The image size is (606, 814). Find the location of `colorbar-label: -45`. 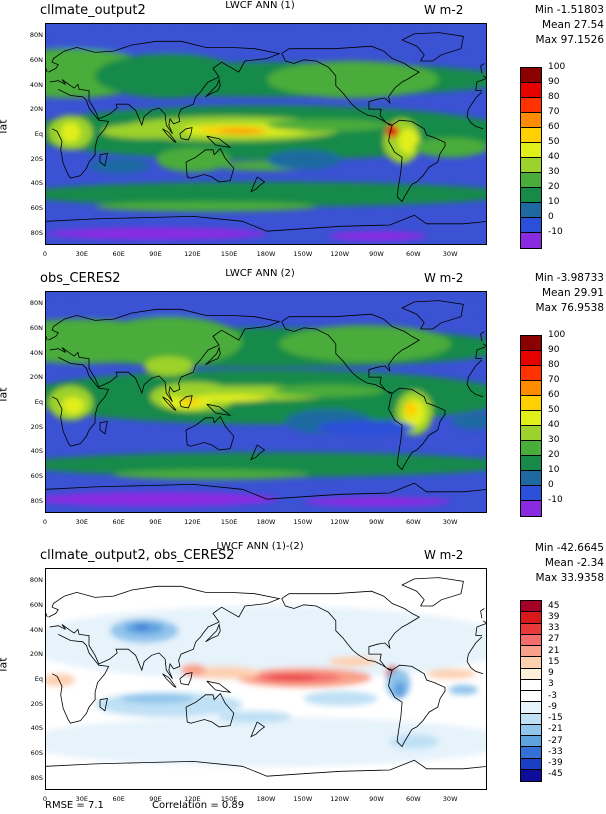

colorbar-label: -45 is located at coordinates (555, 774).